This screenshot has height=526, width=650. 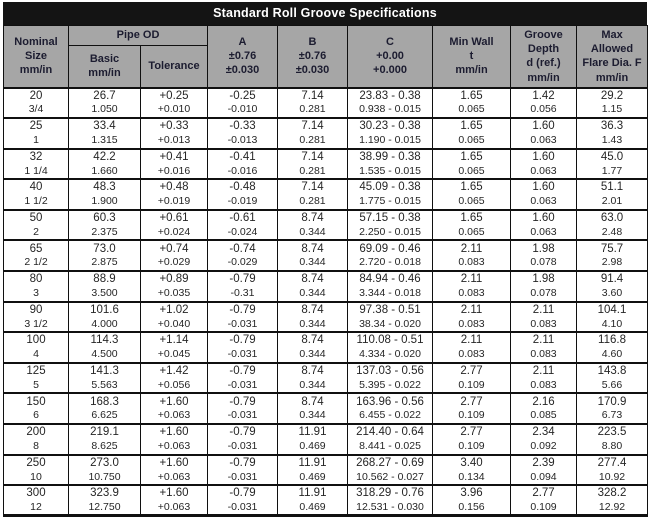 What do you see at coordinates (36, 171) in the screenshot?
I see `table-cell: 1 1/4` at bounding box center [36, 171].